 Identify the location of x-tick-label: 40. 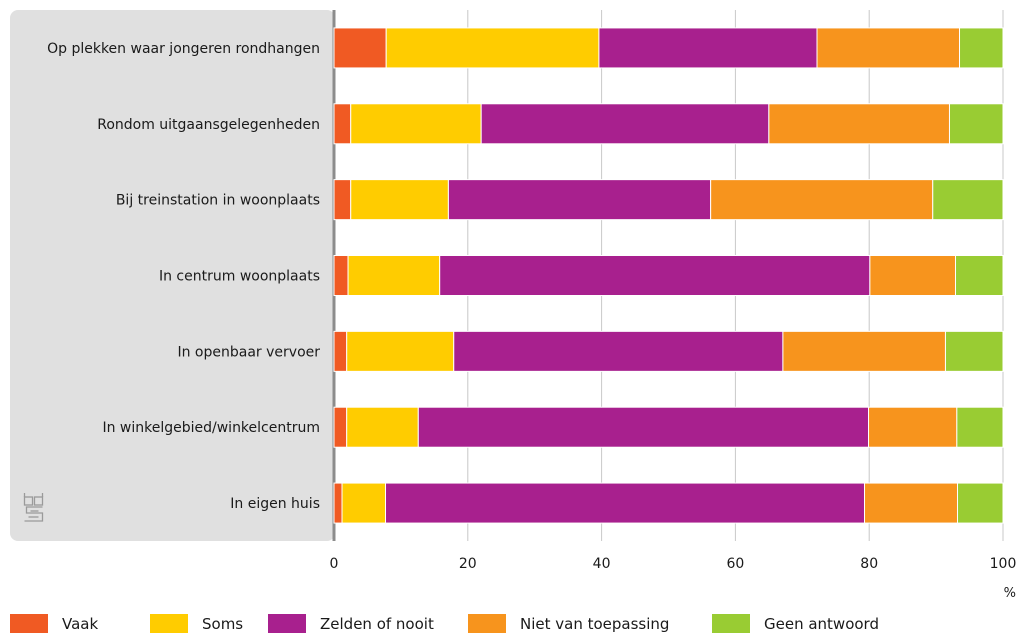
(602, 564).